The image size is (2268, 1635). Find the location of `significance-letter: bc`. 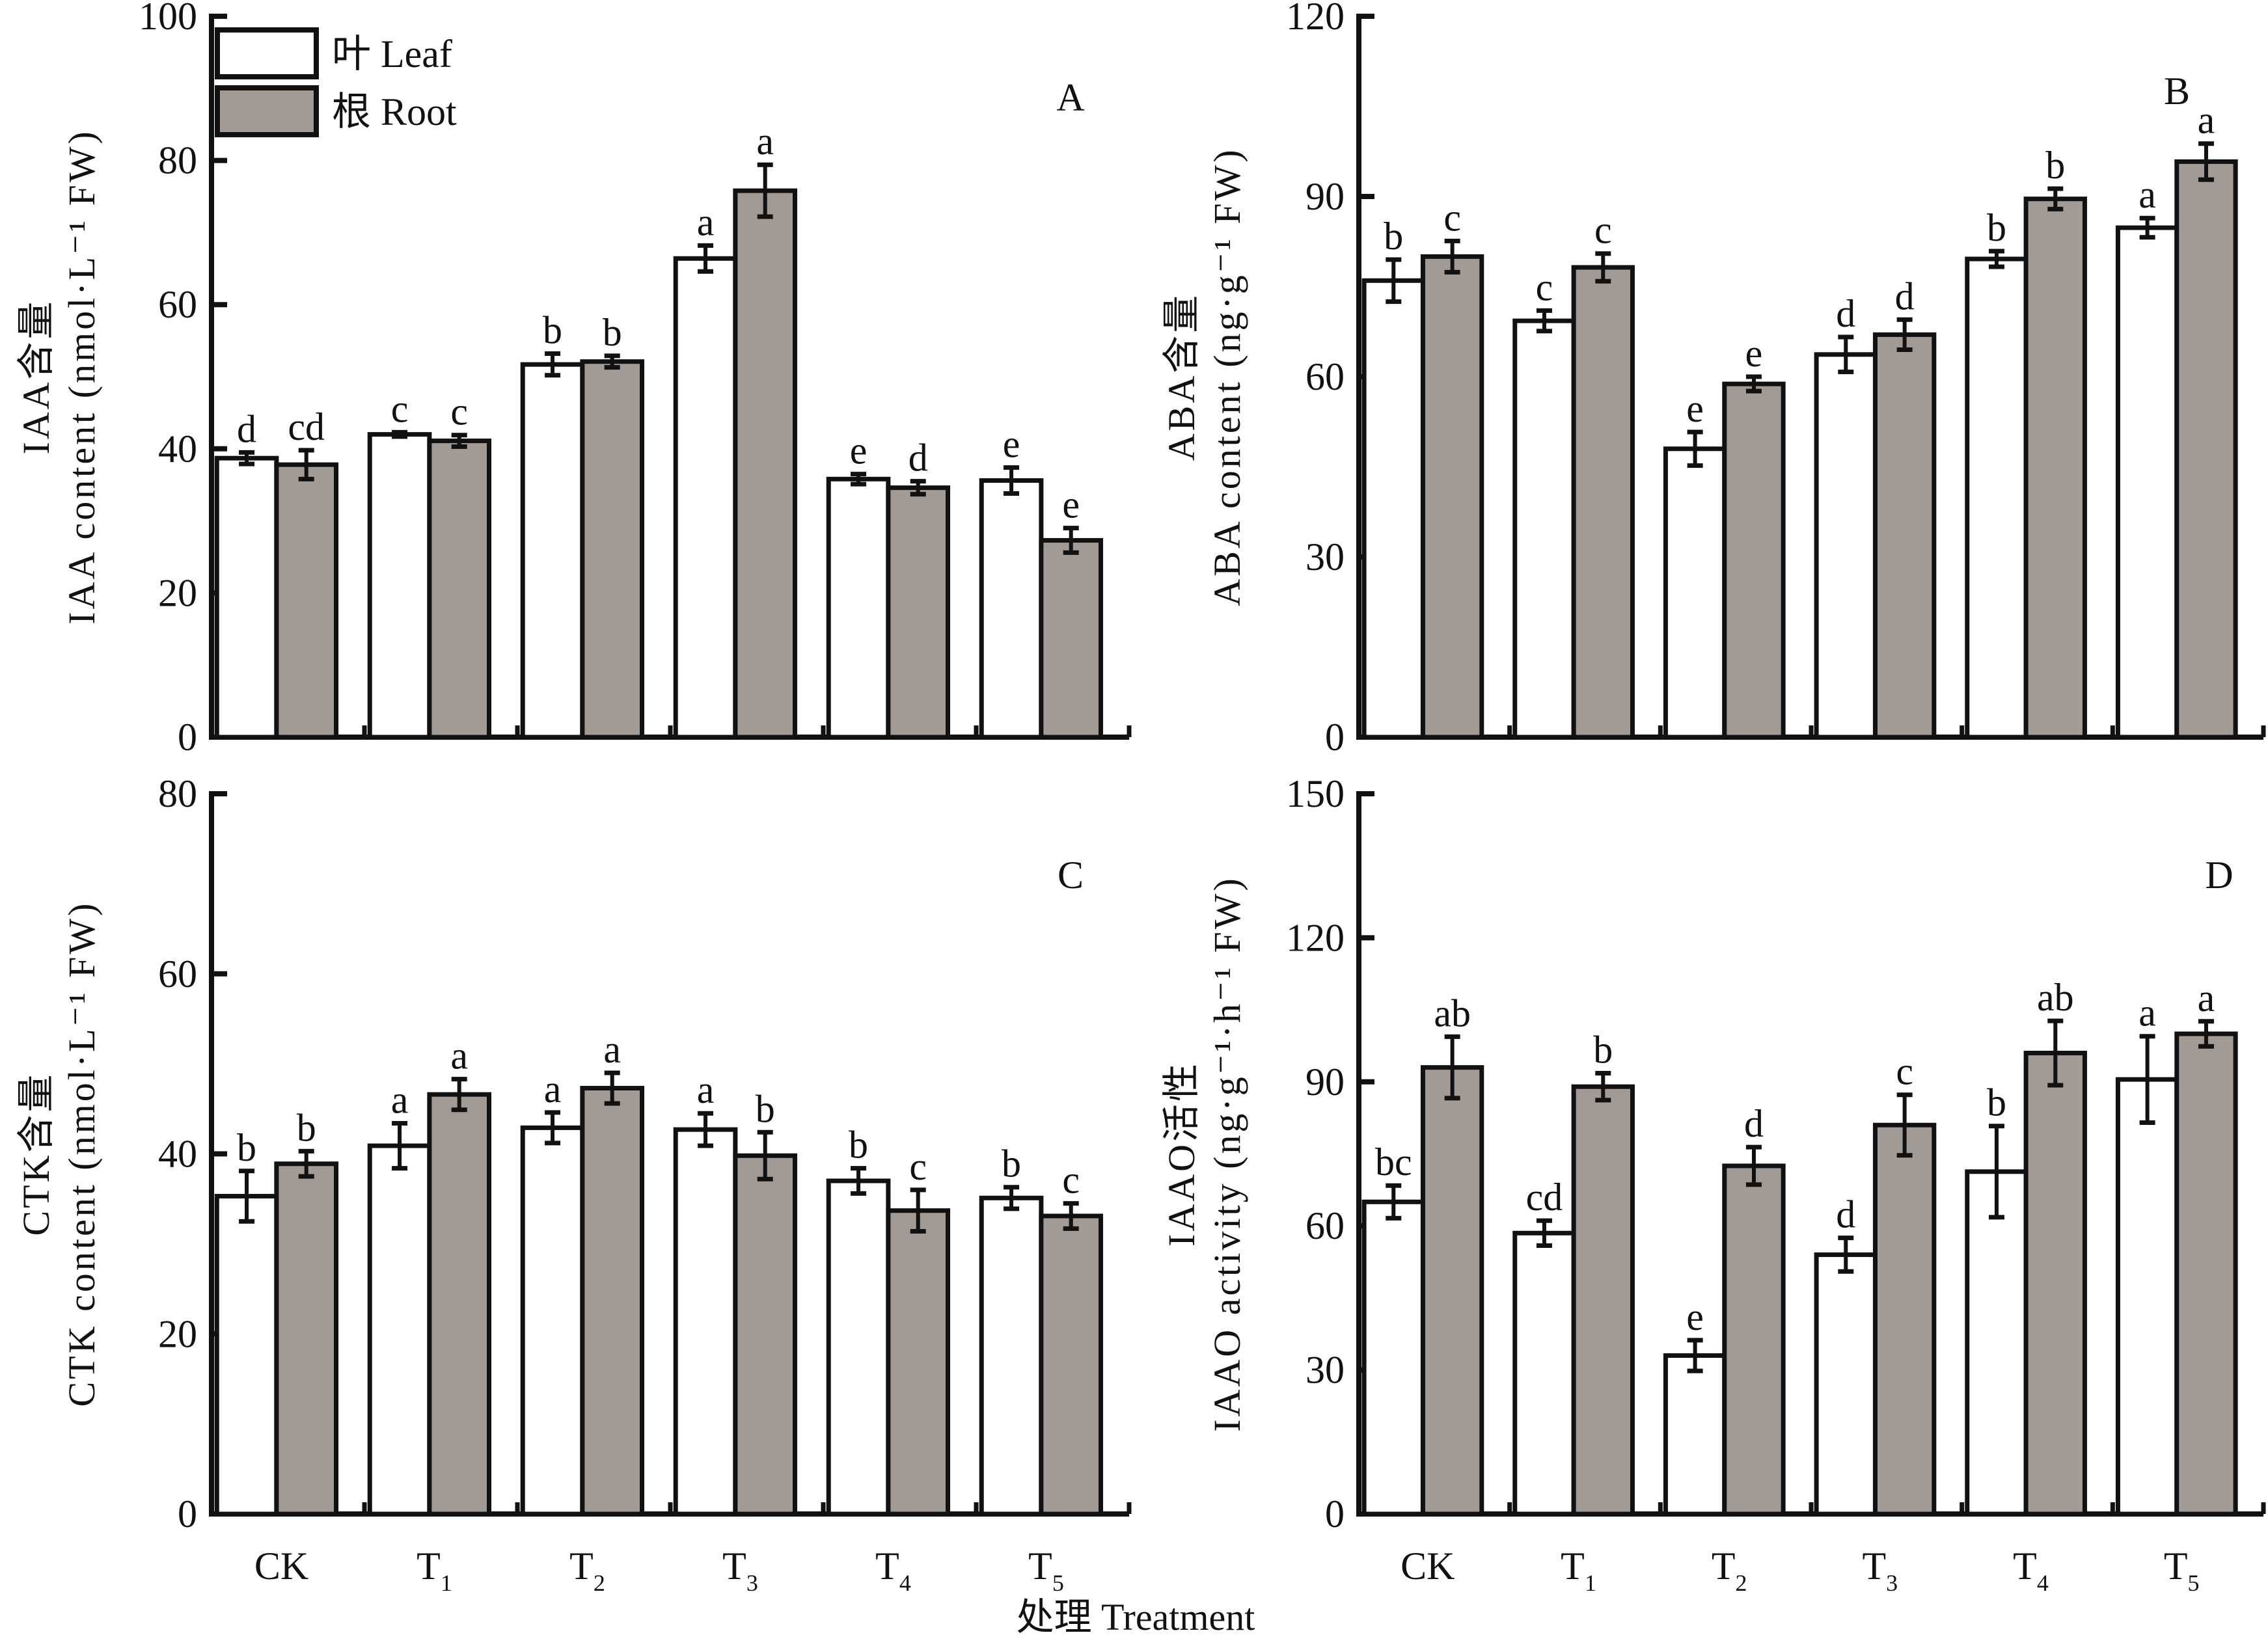

significance-letter: bc is located at coordinates (1393, 1162).